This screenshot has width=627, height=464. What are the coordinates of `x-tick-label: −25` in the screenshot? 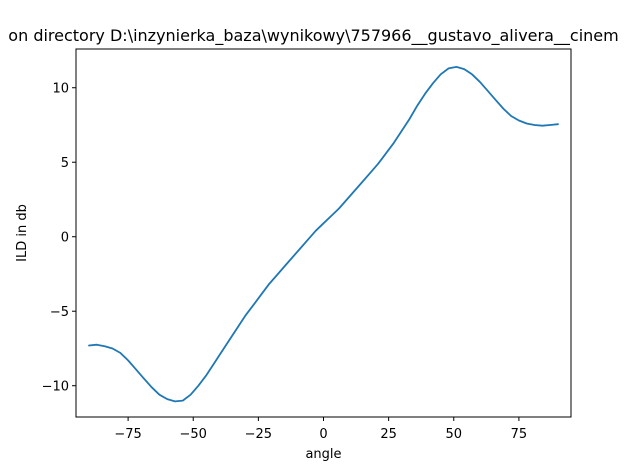 It's located at (258, 434).